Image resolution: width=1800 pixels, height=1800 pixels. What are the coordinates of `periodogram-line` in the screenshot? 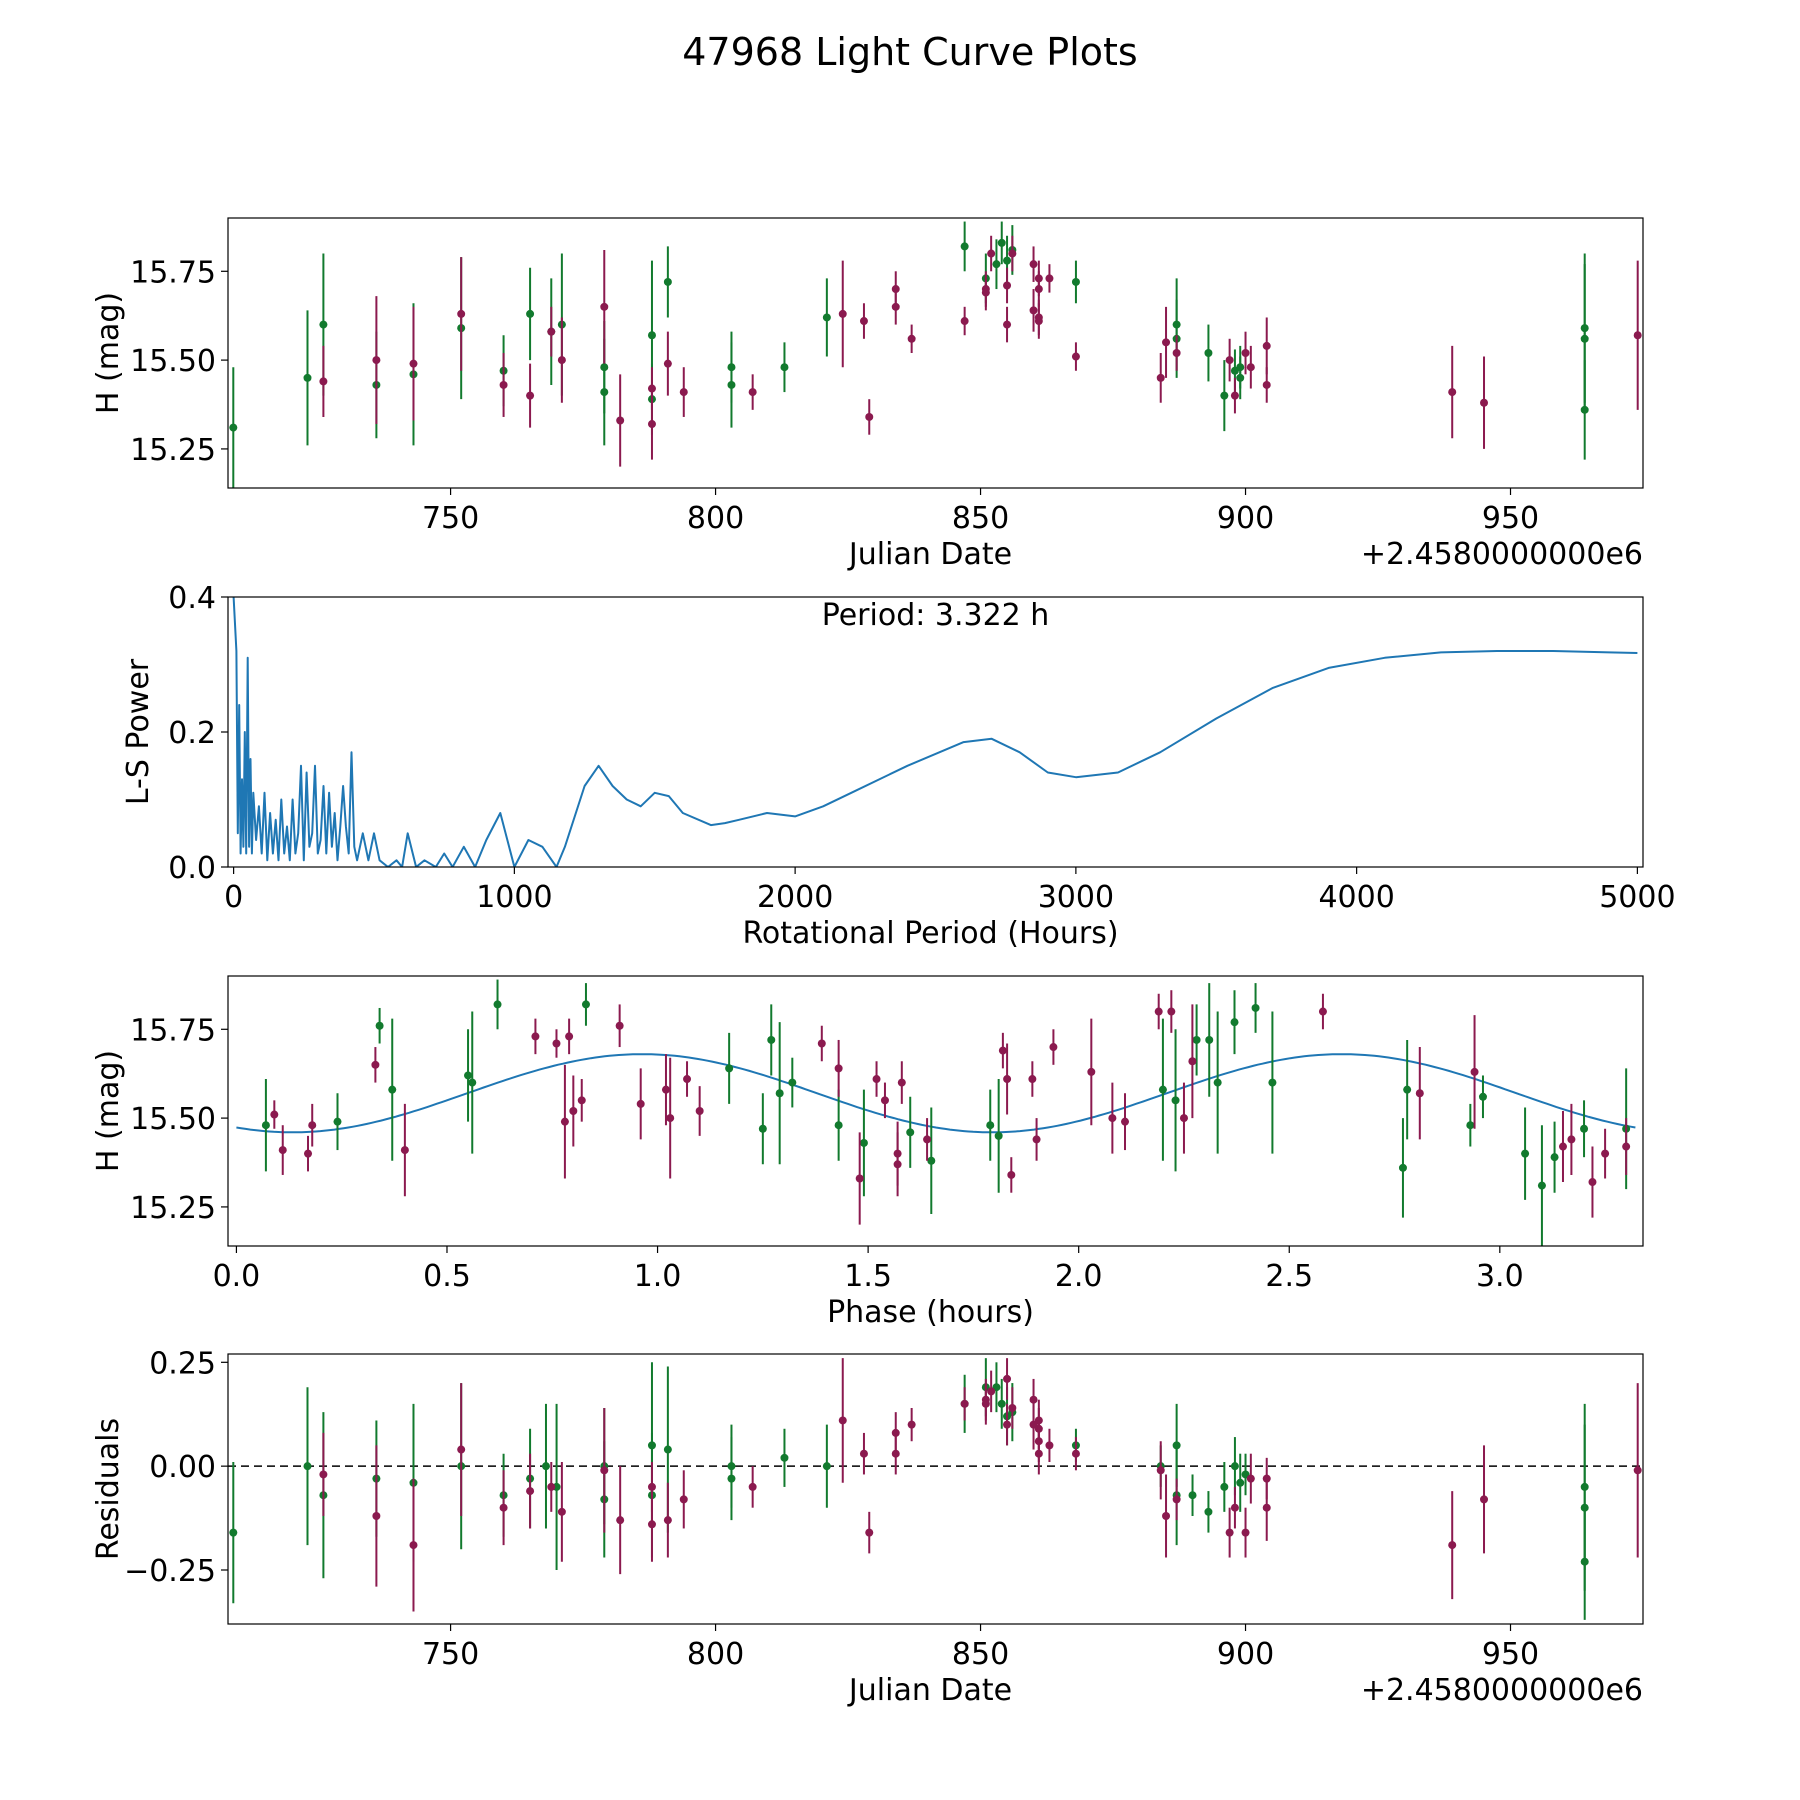 It's located at (935, 732).